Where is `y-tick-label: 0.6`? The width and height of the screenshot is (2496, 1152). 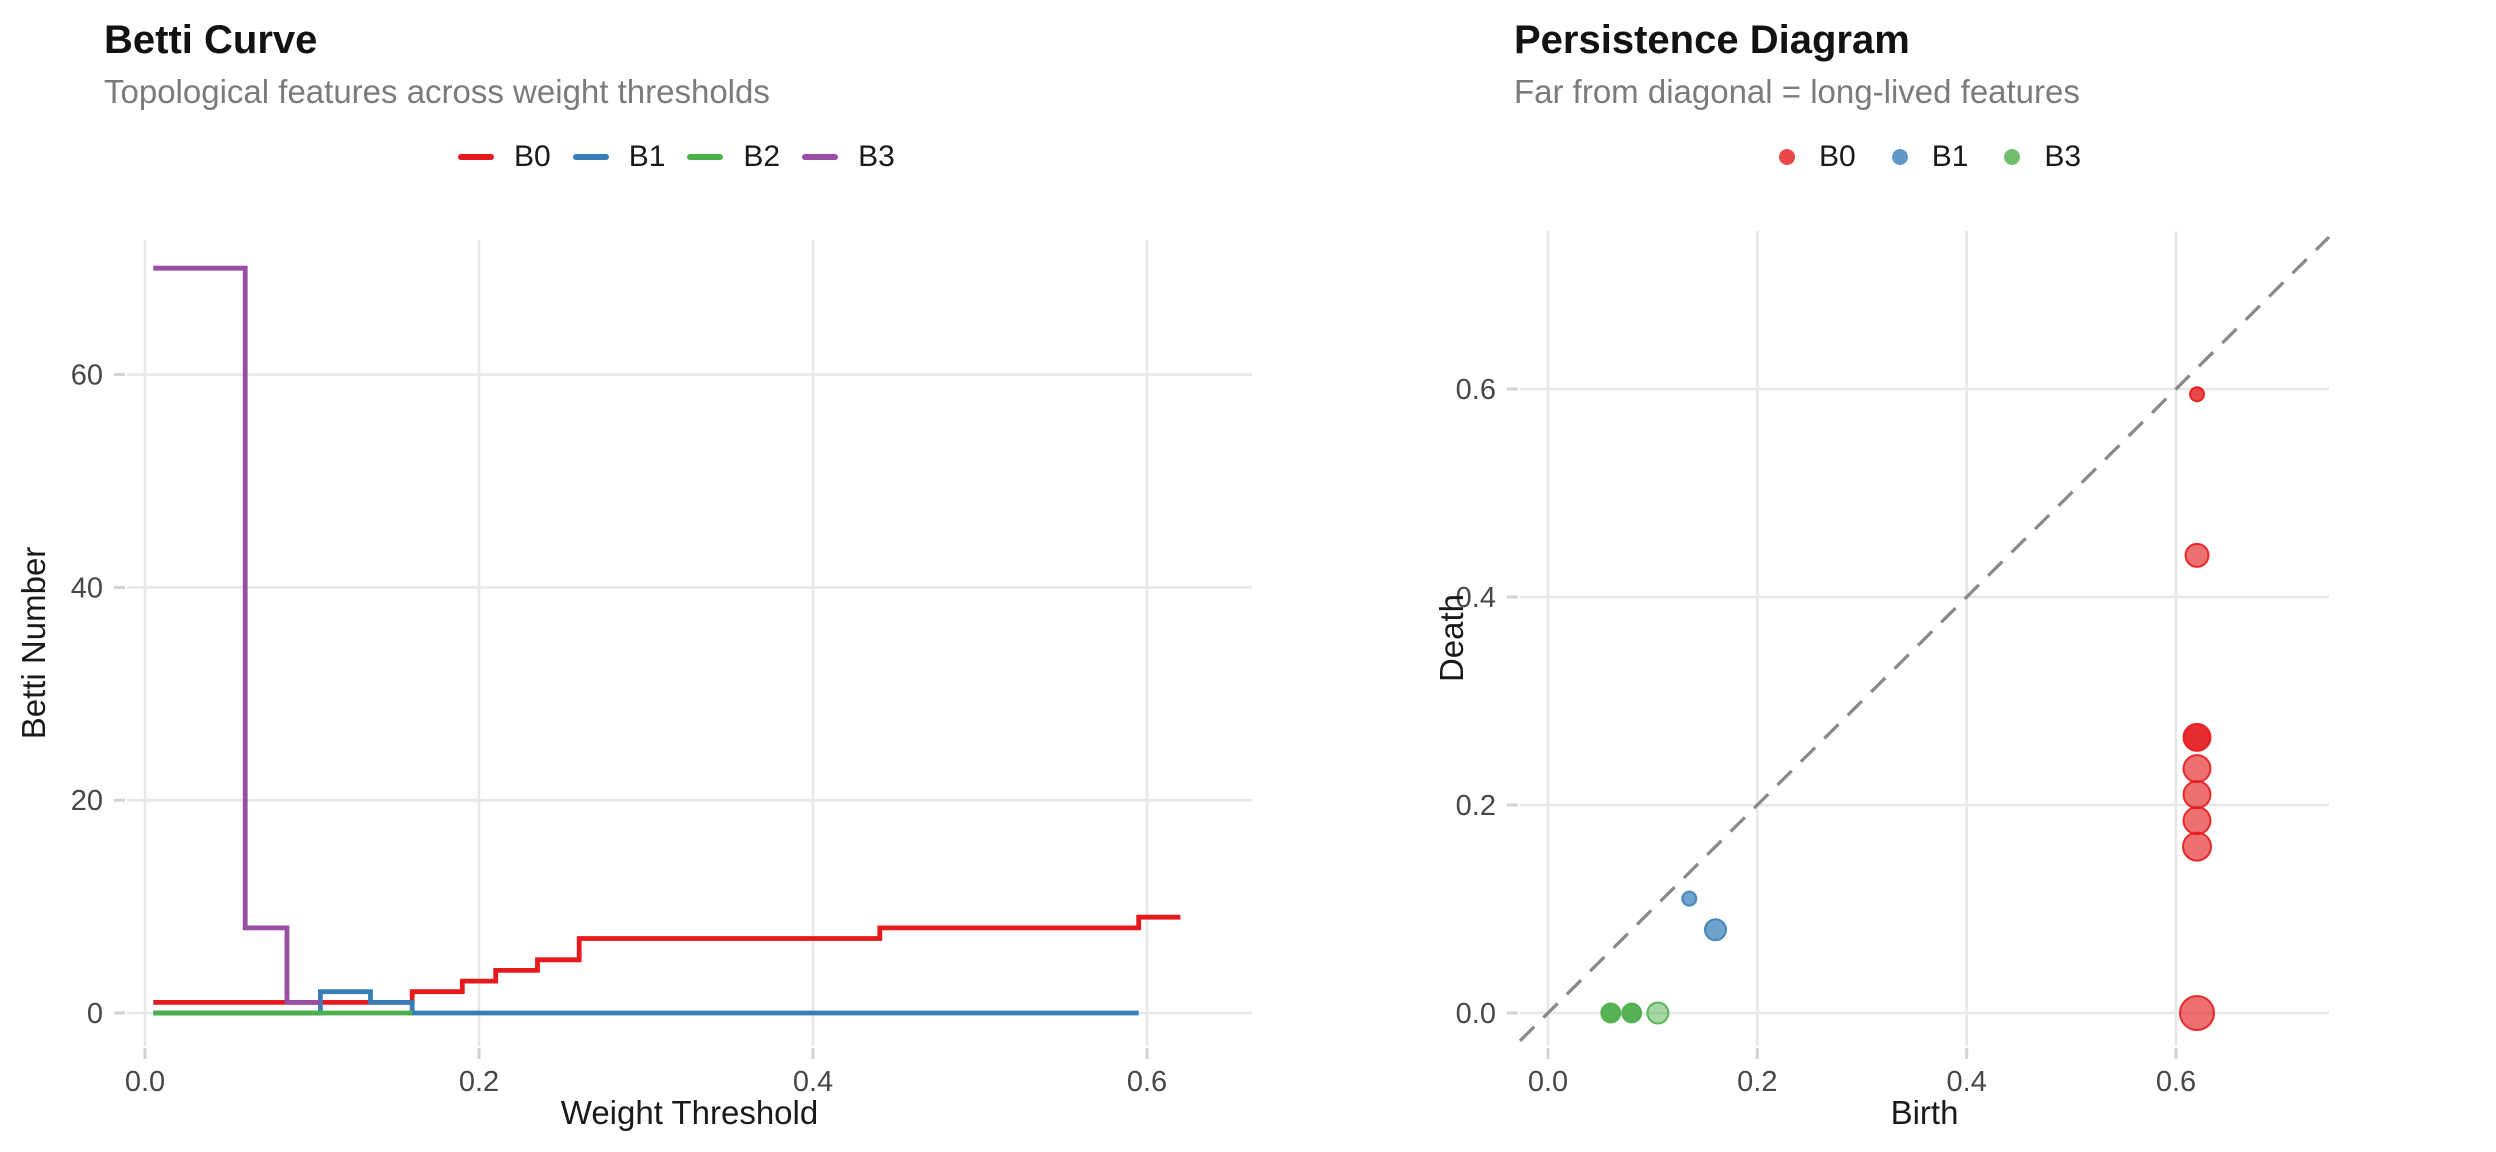
y-tick-label: 0.6 is located at coordinates (1476, 390).